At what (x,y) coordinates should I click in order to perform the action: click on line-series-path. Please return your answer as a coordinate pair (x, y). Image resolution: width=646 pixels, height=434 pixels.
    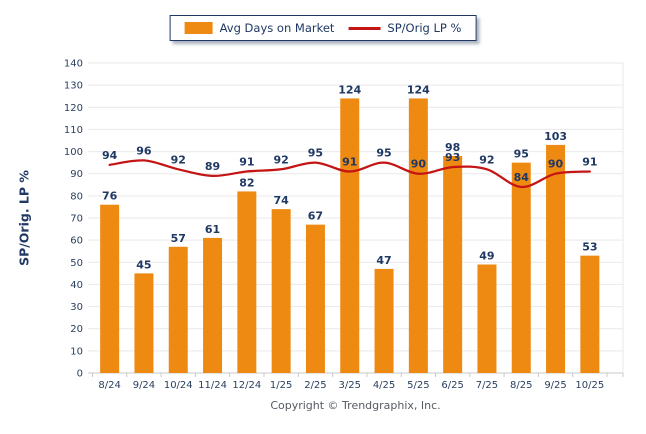
    Looking at the image, I should click on (349, 174).